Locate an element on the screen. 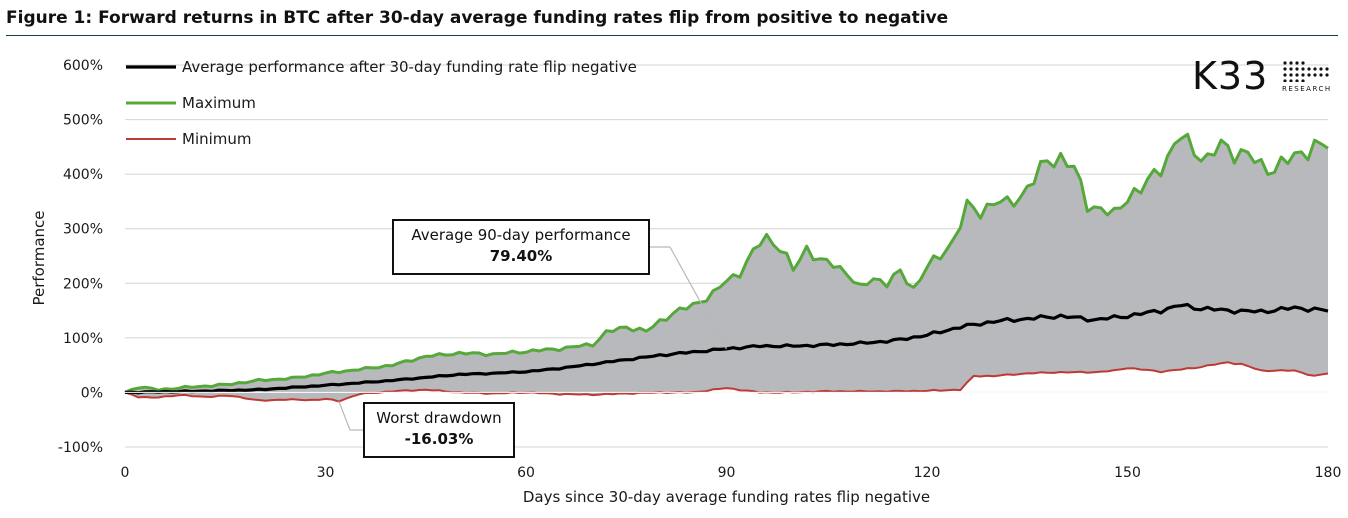  logo-mark: K33 is located at coordinates (1230, 76).